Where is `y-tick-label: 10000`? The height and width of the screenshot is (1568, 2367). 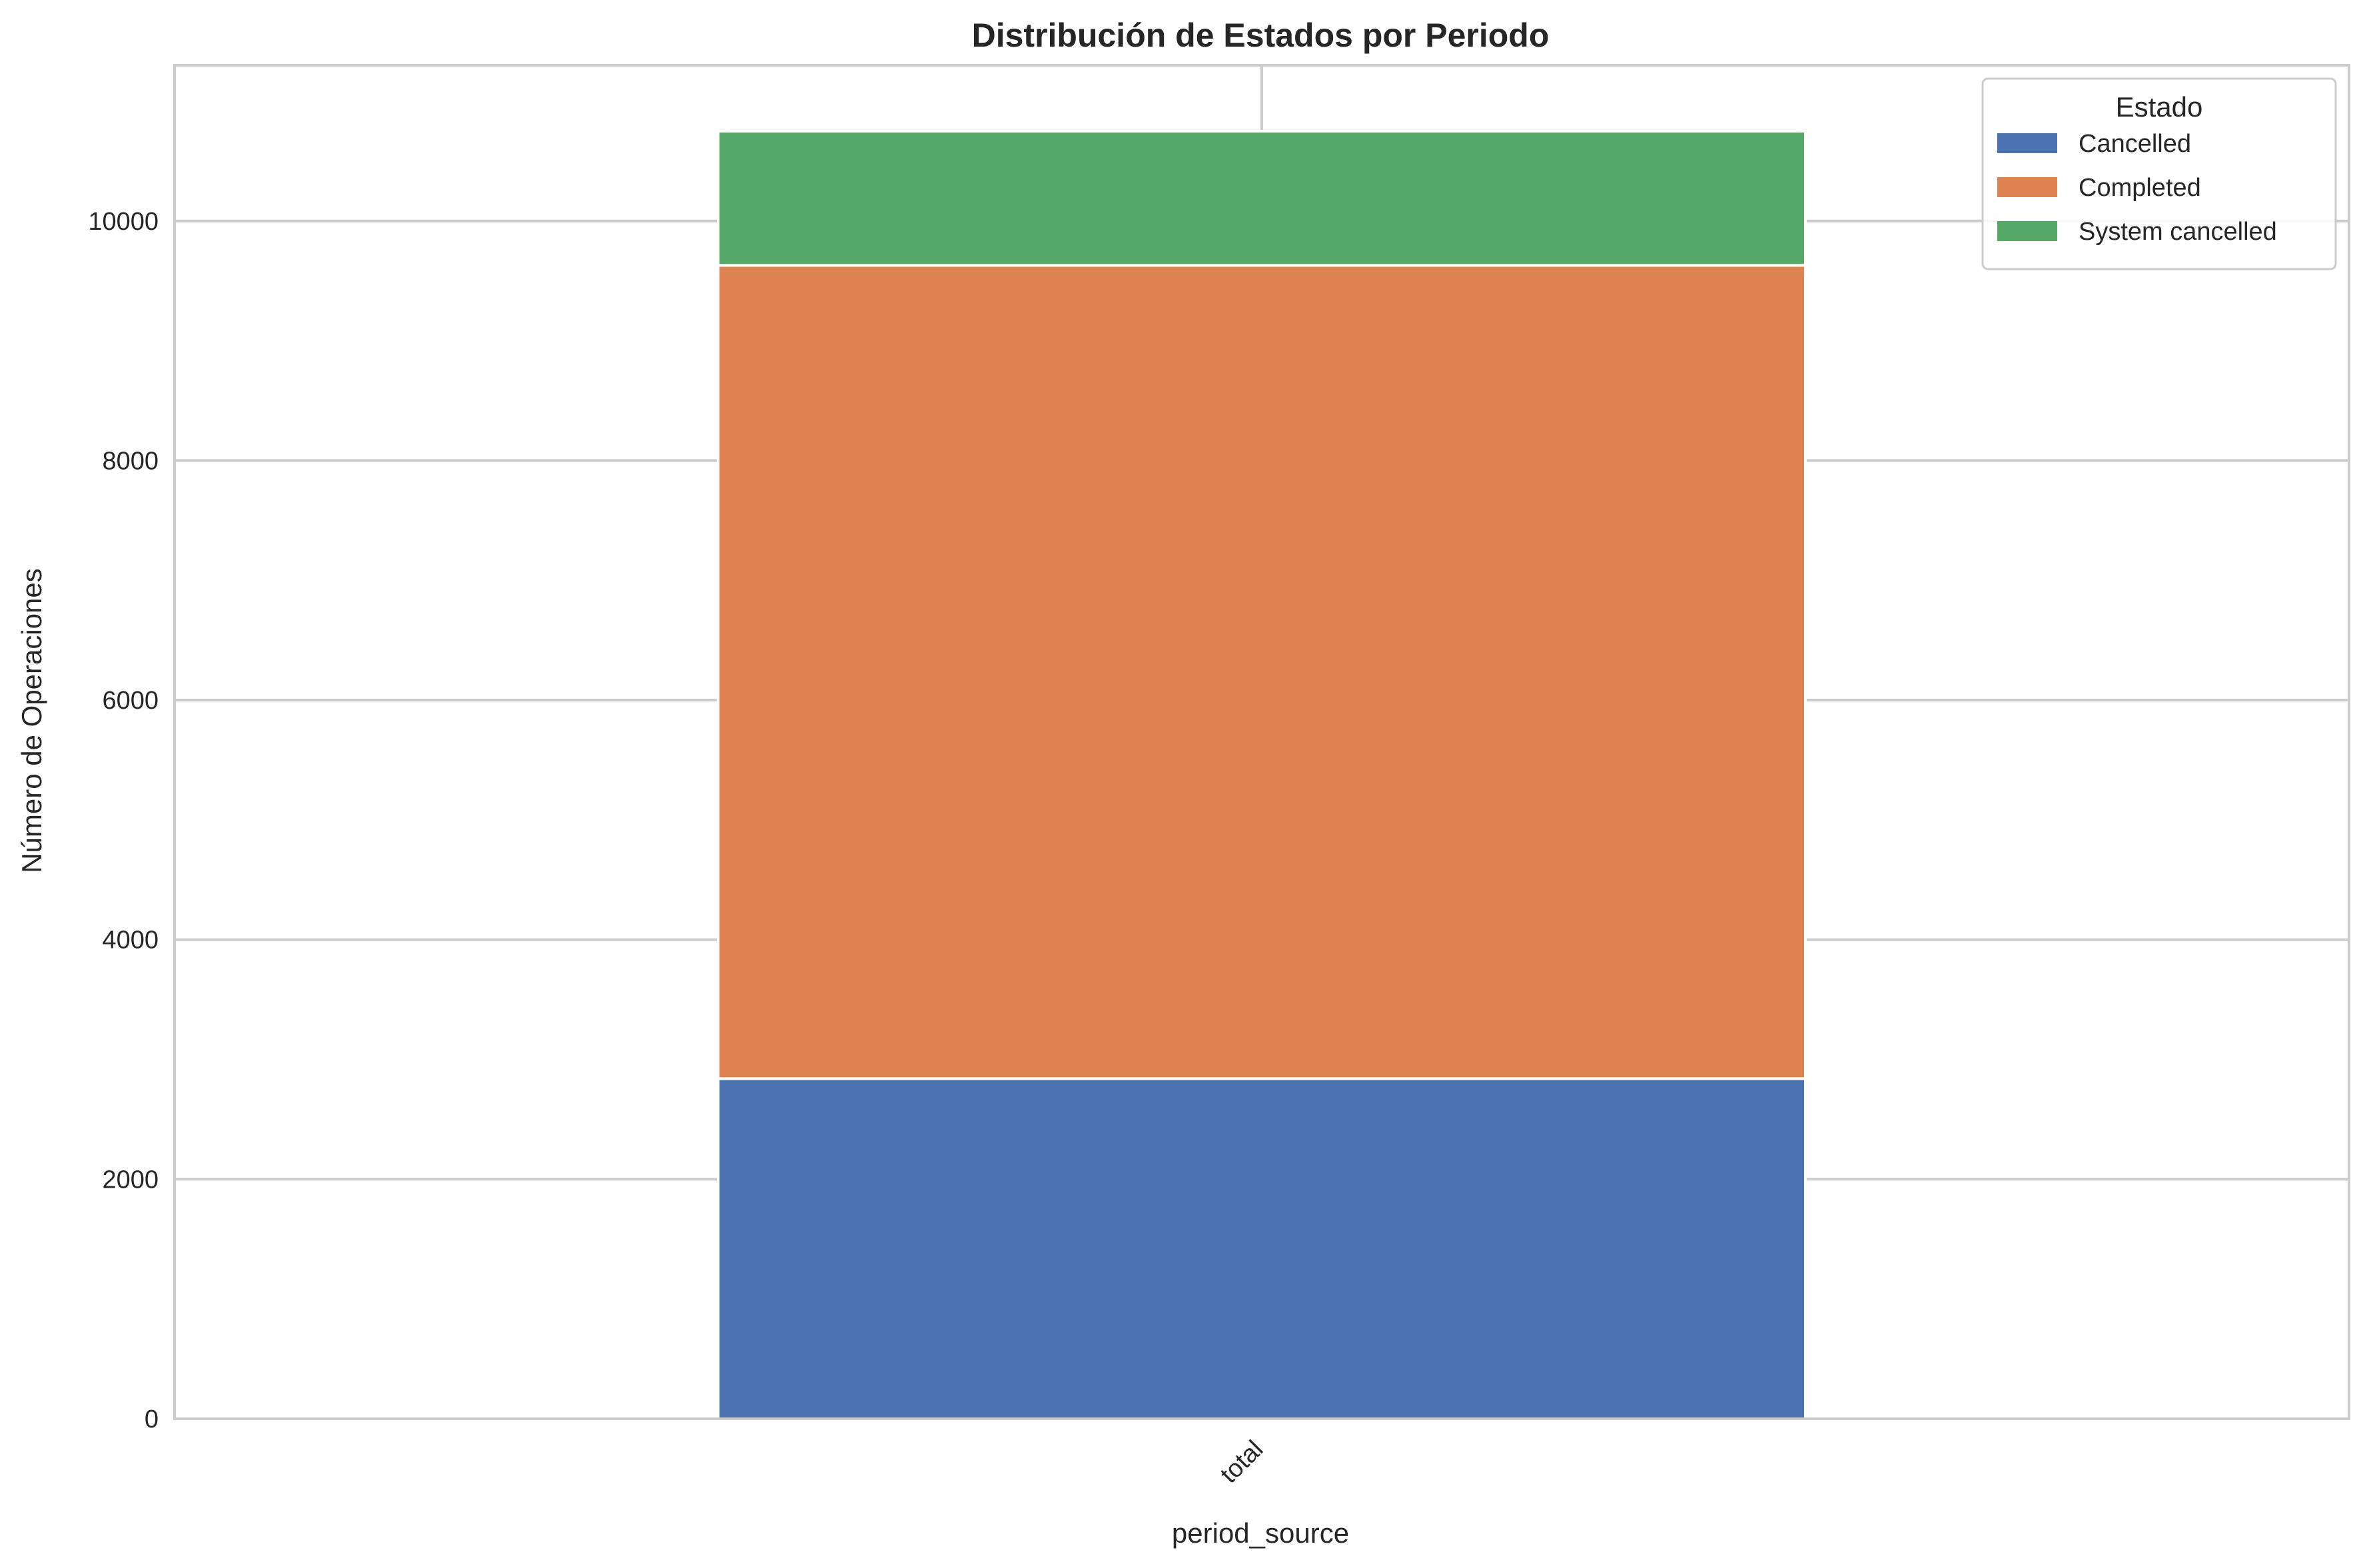 y-tick-label: 10000 is located at coordinates (123, 222).